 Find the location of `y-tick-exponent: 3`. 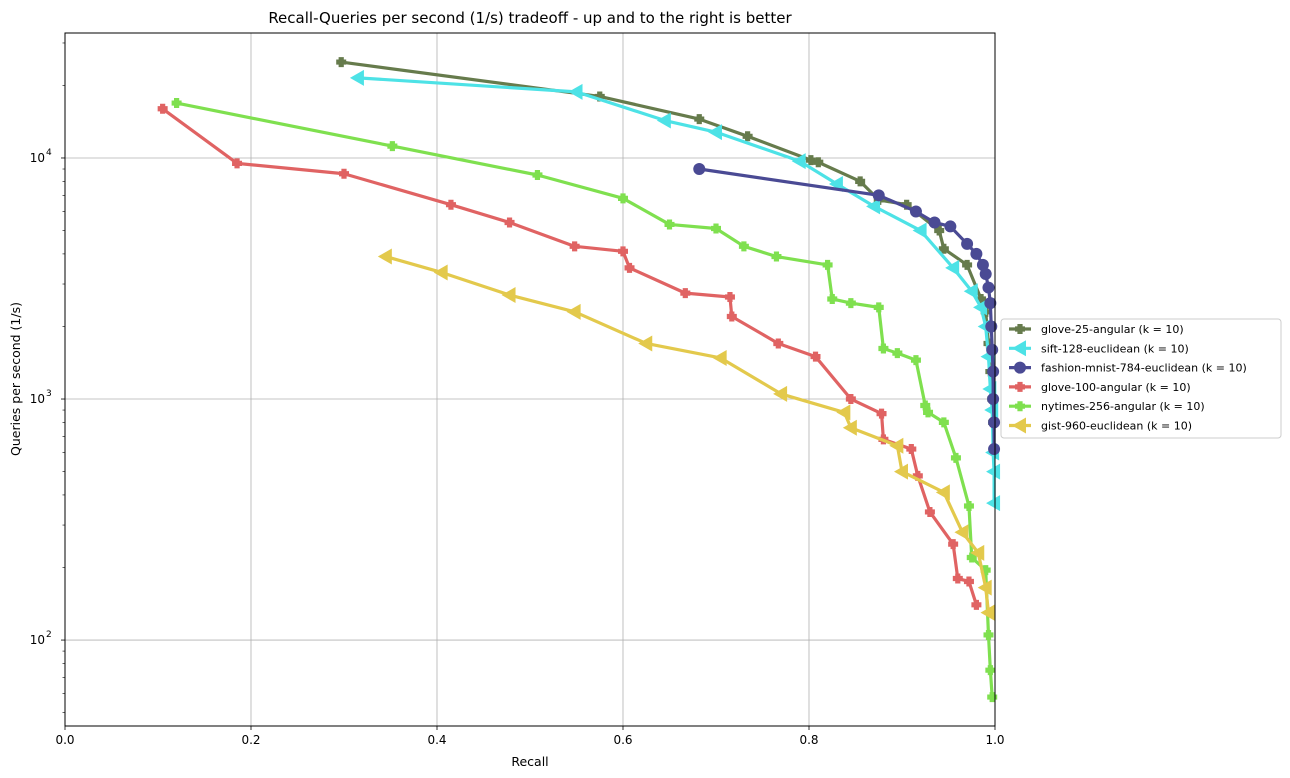

y-tick-exponent: 3 is located at coordinates (49, 394).